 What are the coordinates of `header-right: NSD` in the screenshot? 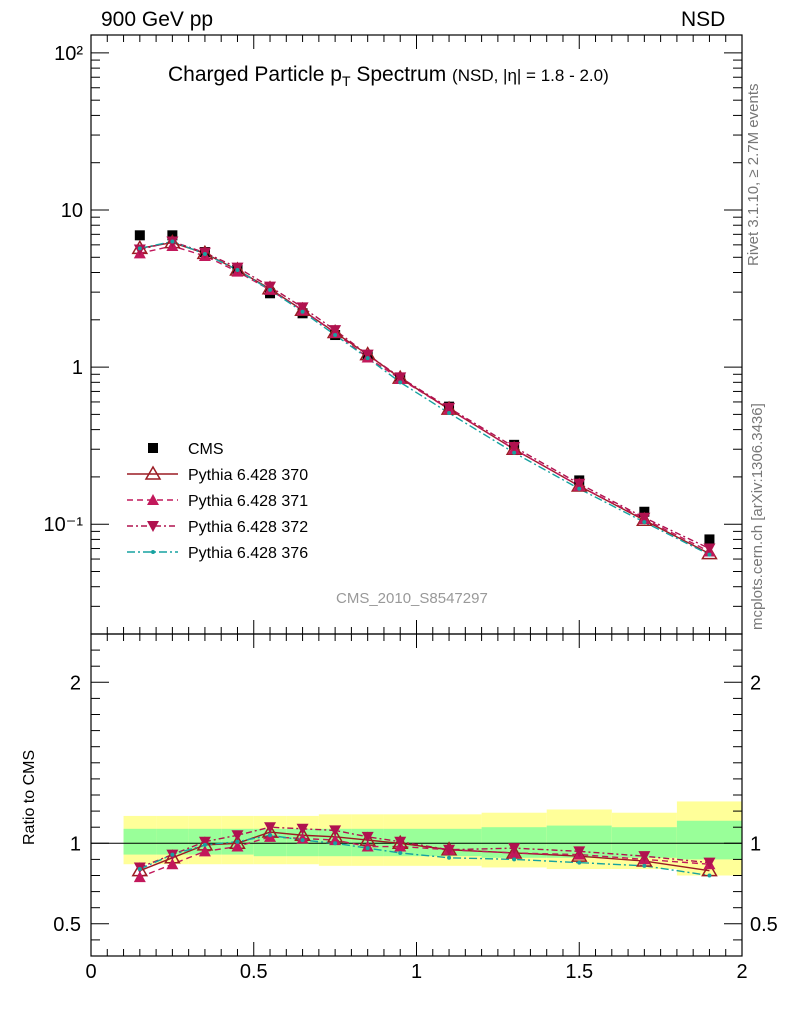 It's located at (703, 19).